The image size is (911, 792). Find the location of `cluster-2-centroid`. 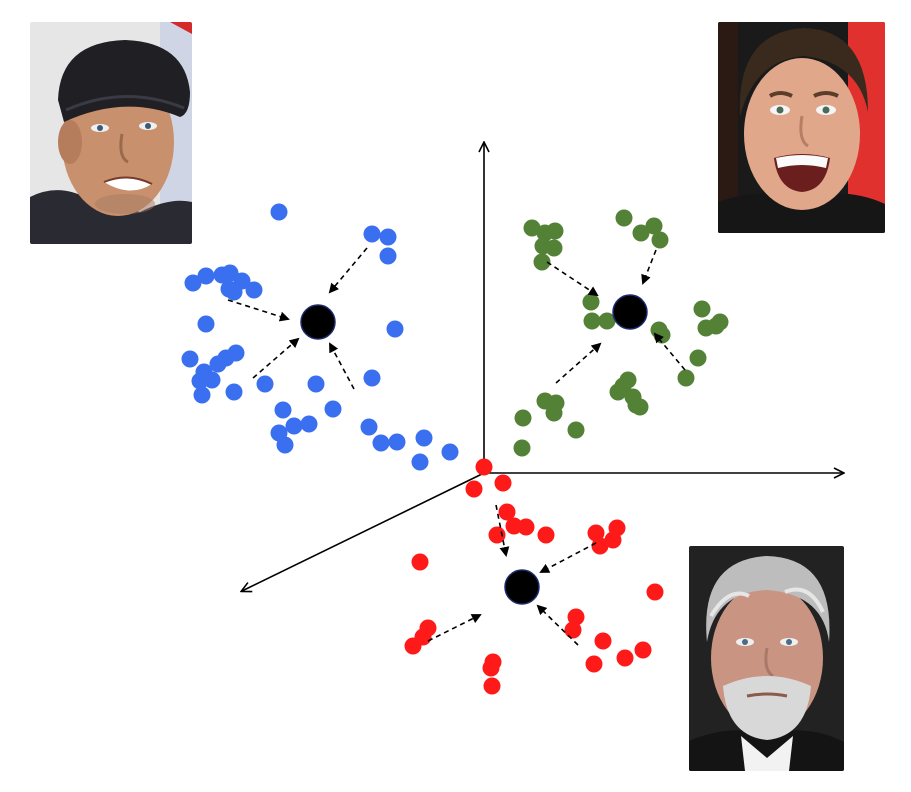

cluster-2-centroid is located at coordinates (630, 312).